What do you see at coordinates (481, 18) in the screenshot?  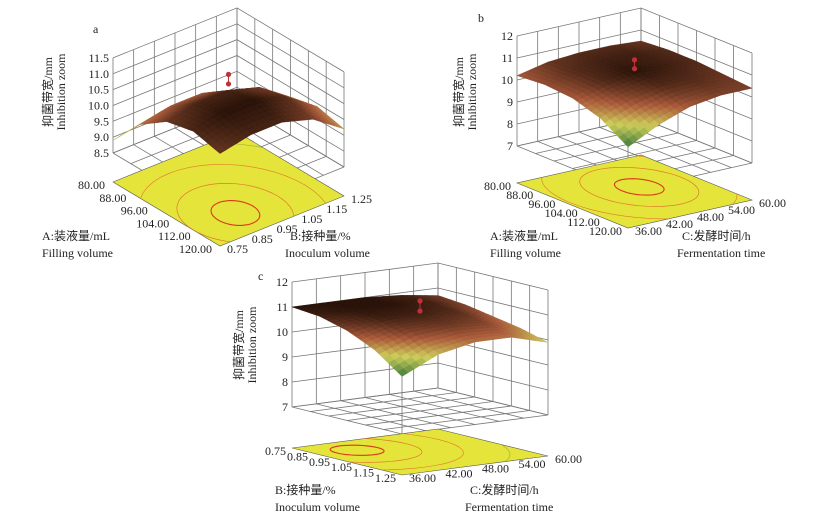 I see `panel-label: b` at bounding box center [481, 18].